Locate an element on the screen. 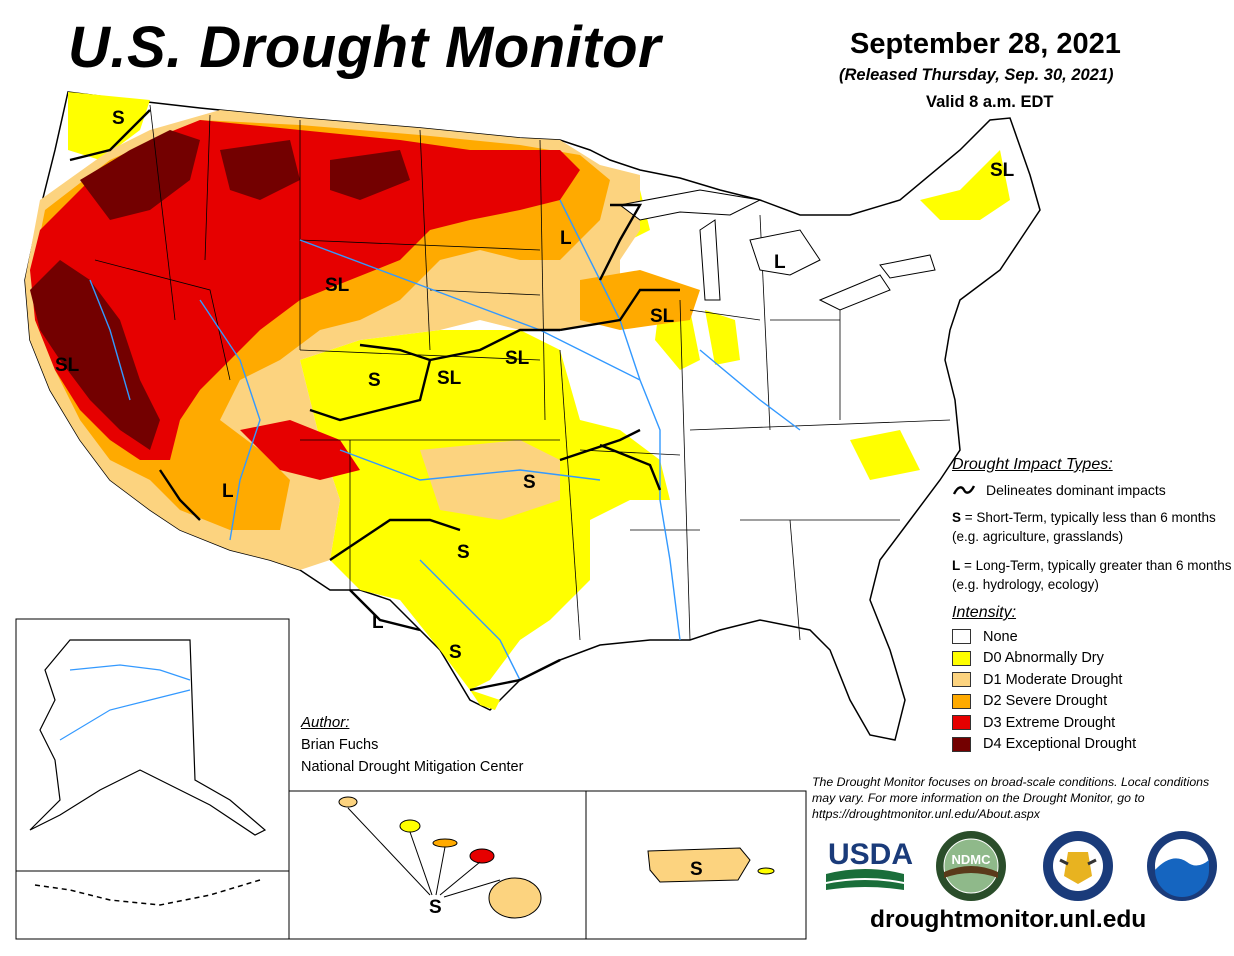 The width and height of the screenshot is (1234, 956). label-maine: SL is located at coordinates (1002, 170).